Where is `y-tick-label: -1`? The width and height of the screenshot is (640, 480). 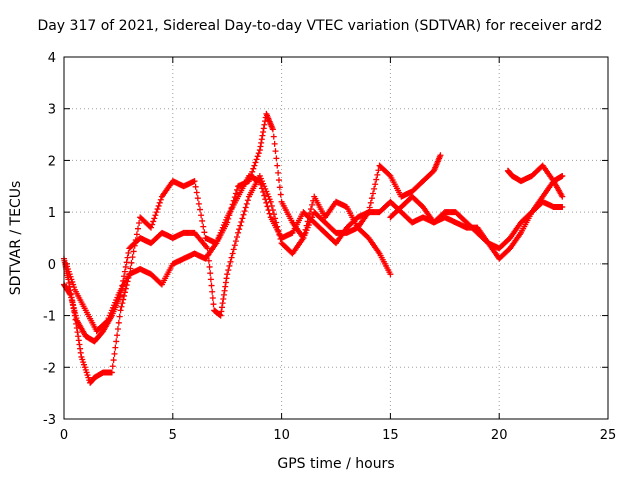 y-tick-label: -1 is located at coordinates (49, 317).